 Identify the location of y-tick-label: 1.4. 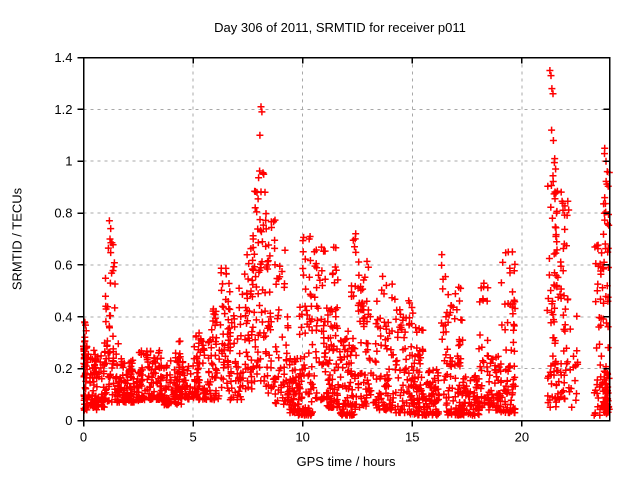
(63, 57).